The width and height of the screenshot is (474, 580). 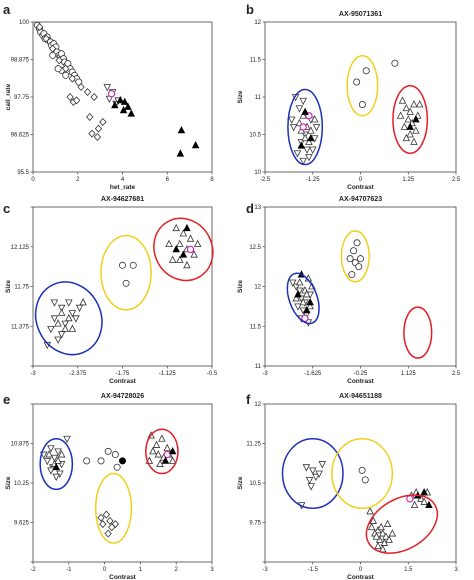 I want to click on x-tick-label: -2.375, so click(x=78, y=374).